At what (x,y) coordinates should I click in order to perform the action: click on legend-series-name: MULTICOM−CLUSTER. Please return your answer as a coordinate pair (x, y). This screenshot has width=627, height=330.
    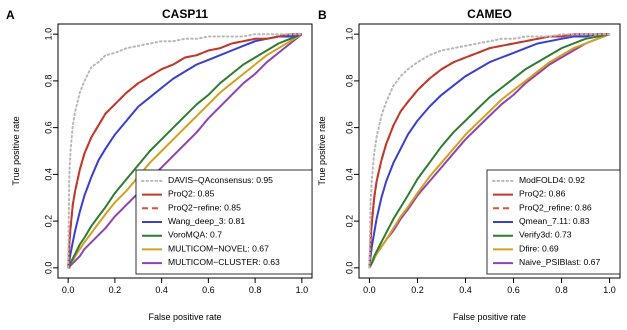
    Looking at the image, I should click on (213, 262).